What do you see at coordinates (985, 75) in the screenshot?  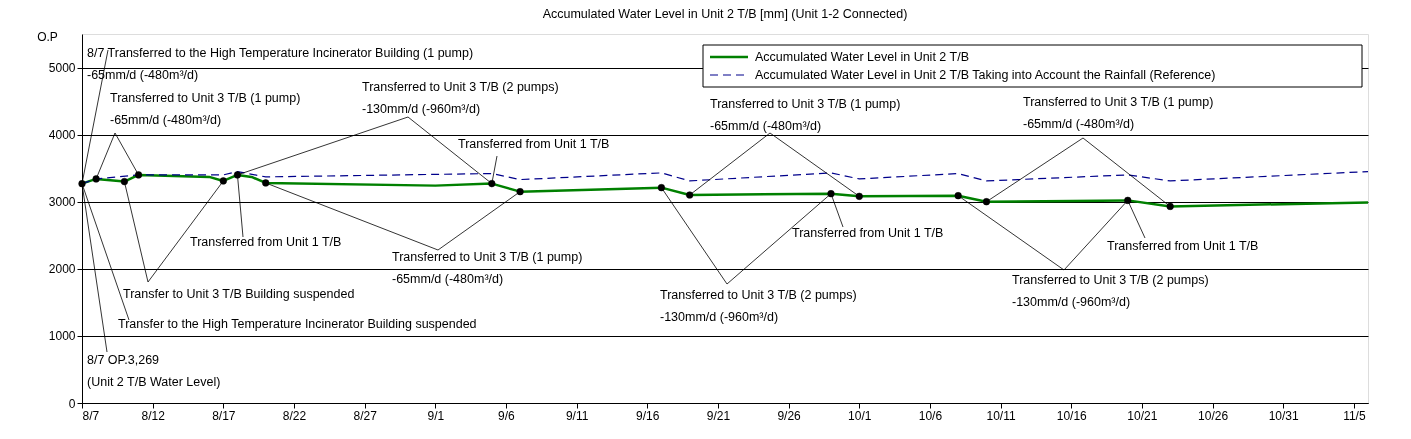 I see `legend-label: Accumulated Water Level in Unit 2 T/B Taking into Account the Rainfall (Reference)` at bounding box center [985, 75].